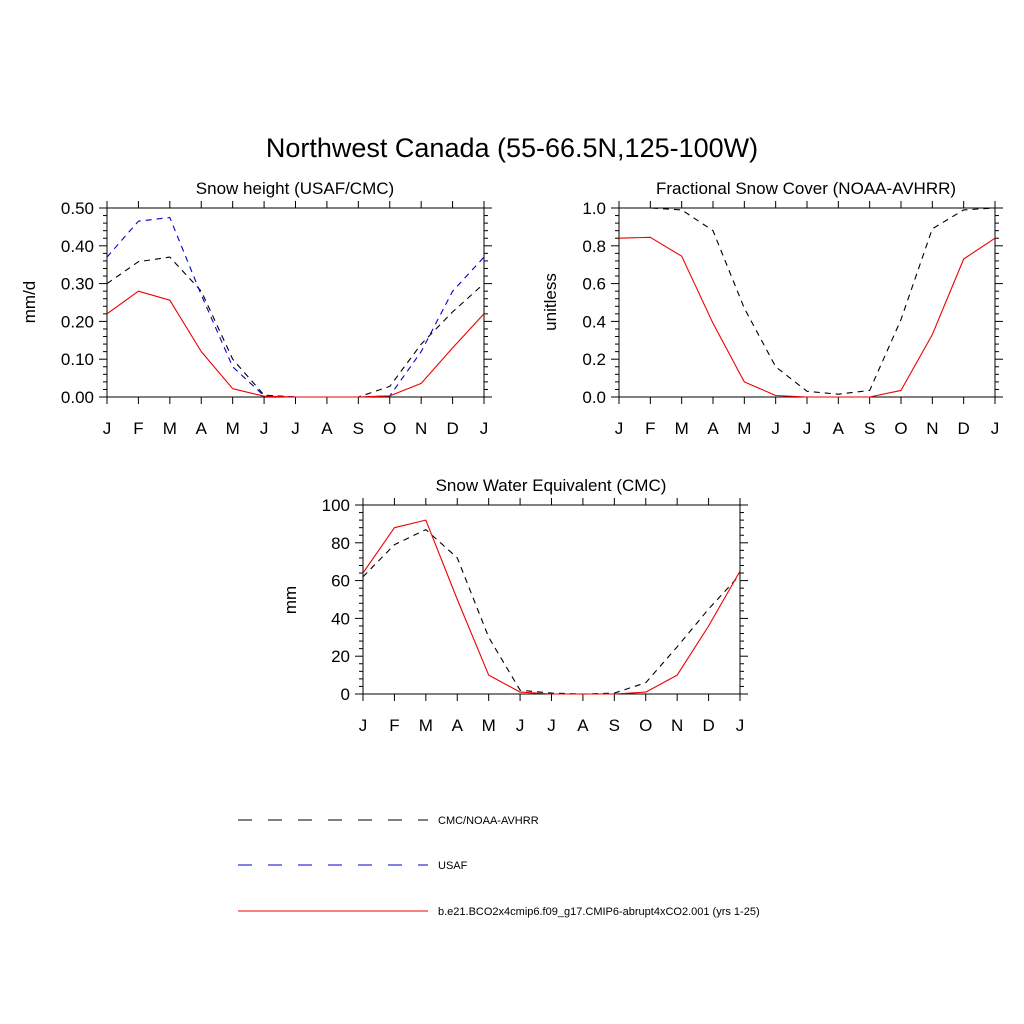 The height and width of the screenshot is (1024, 1024). I want to click on main-title: Northwest Canada (55-66.5N,125-100W), so click(512, 148).